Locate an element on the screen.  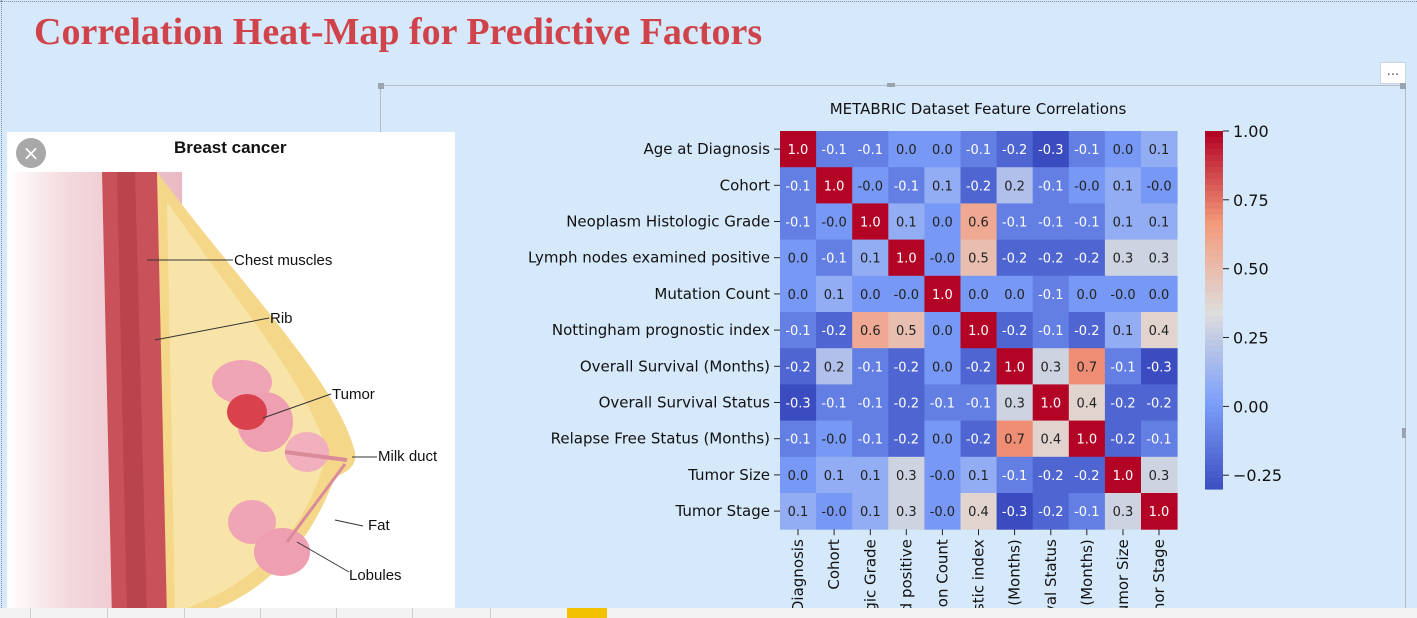
cell-value-label: 0.5 is located at coordinates (906, 331).